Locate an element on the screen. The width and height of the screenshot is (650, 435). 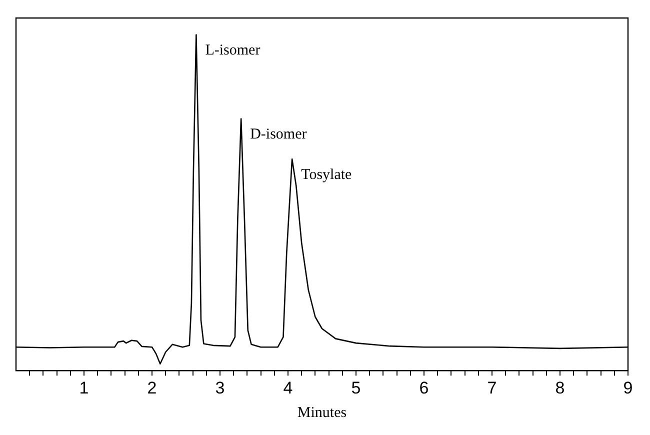
x-tick-label: 3 is located at coordinates (220, 388).